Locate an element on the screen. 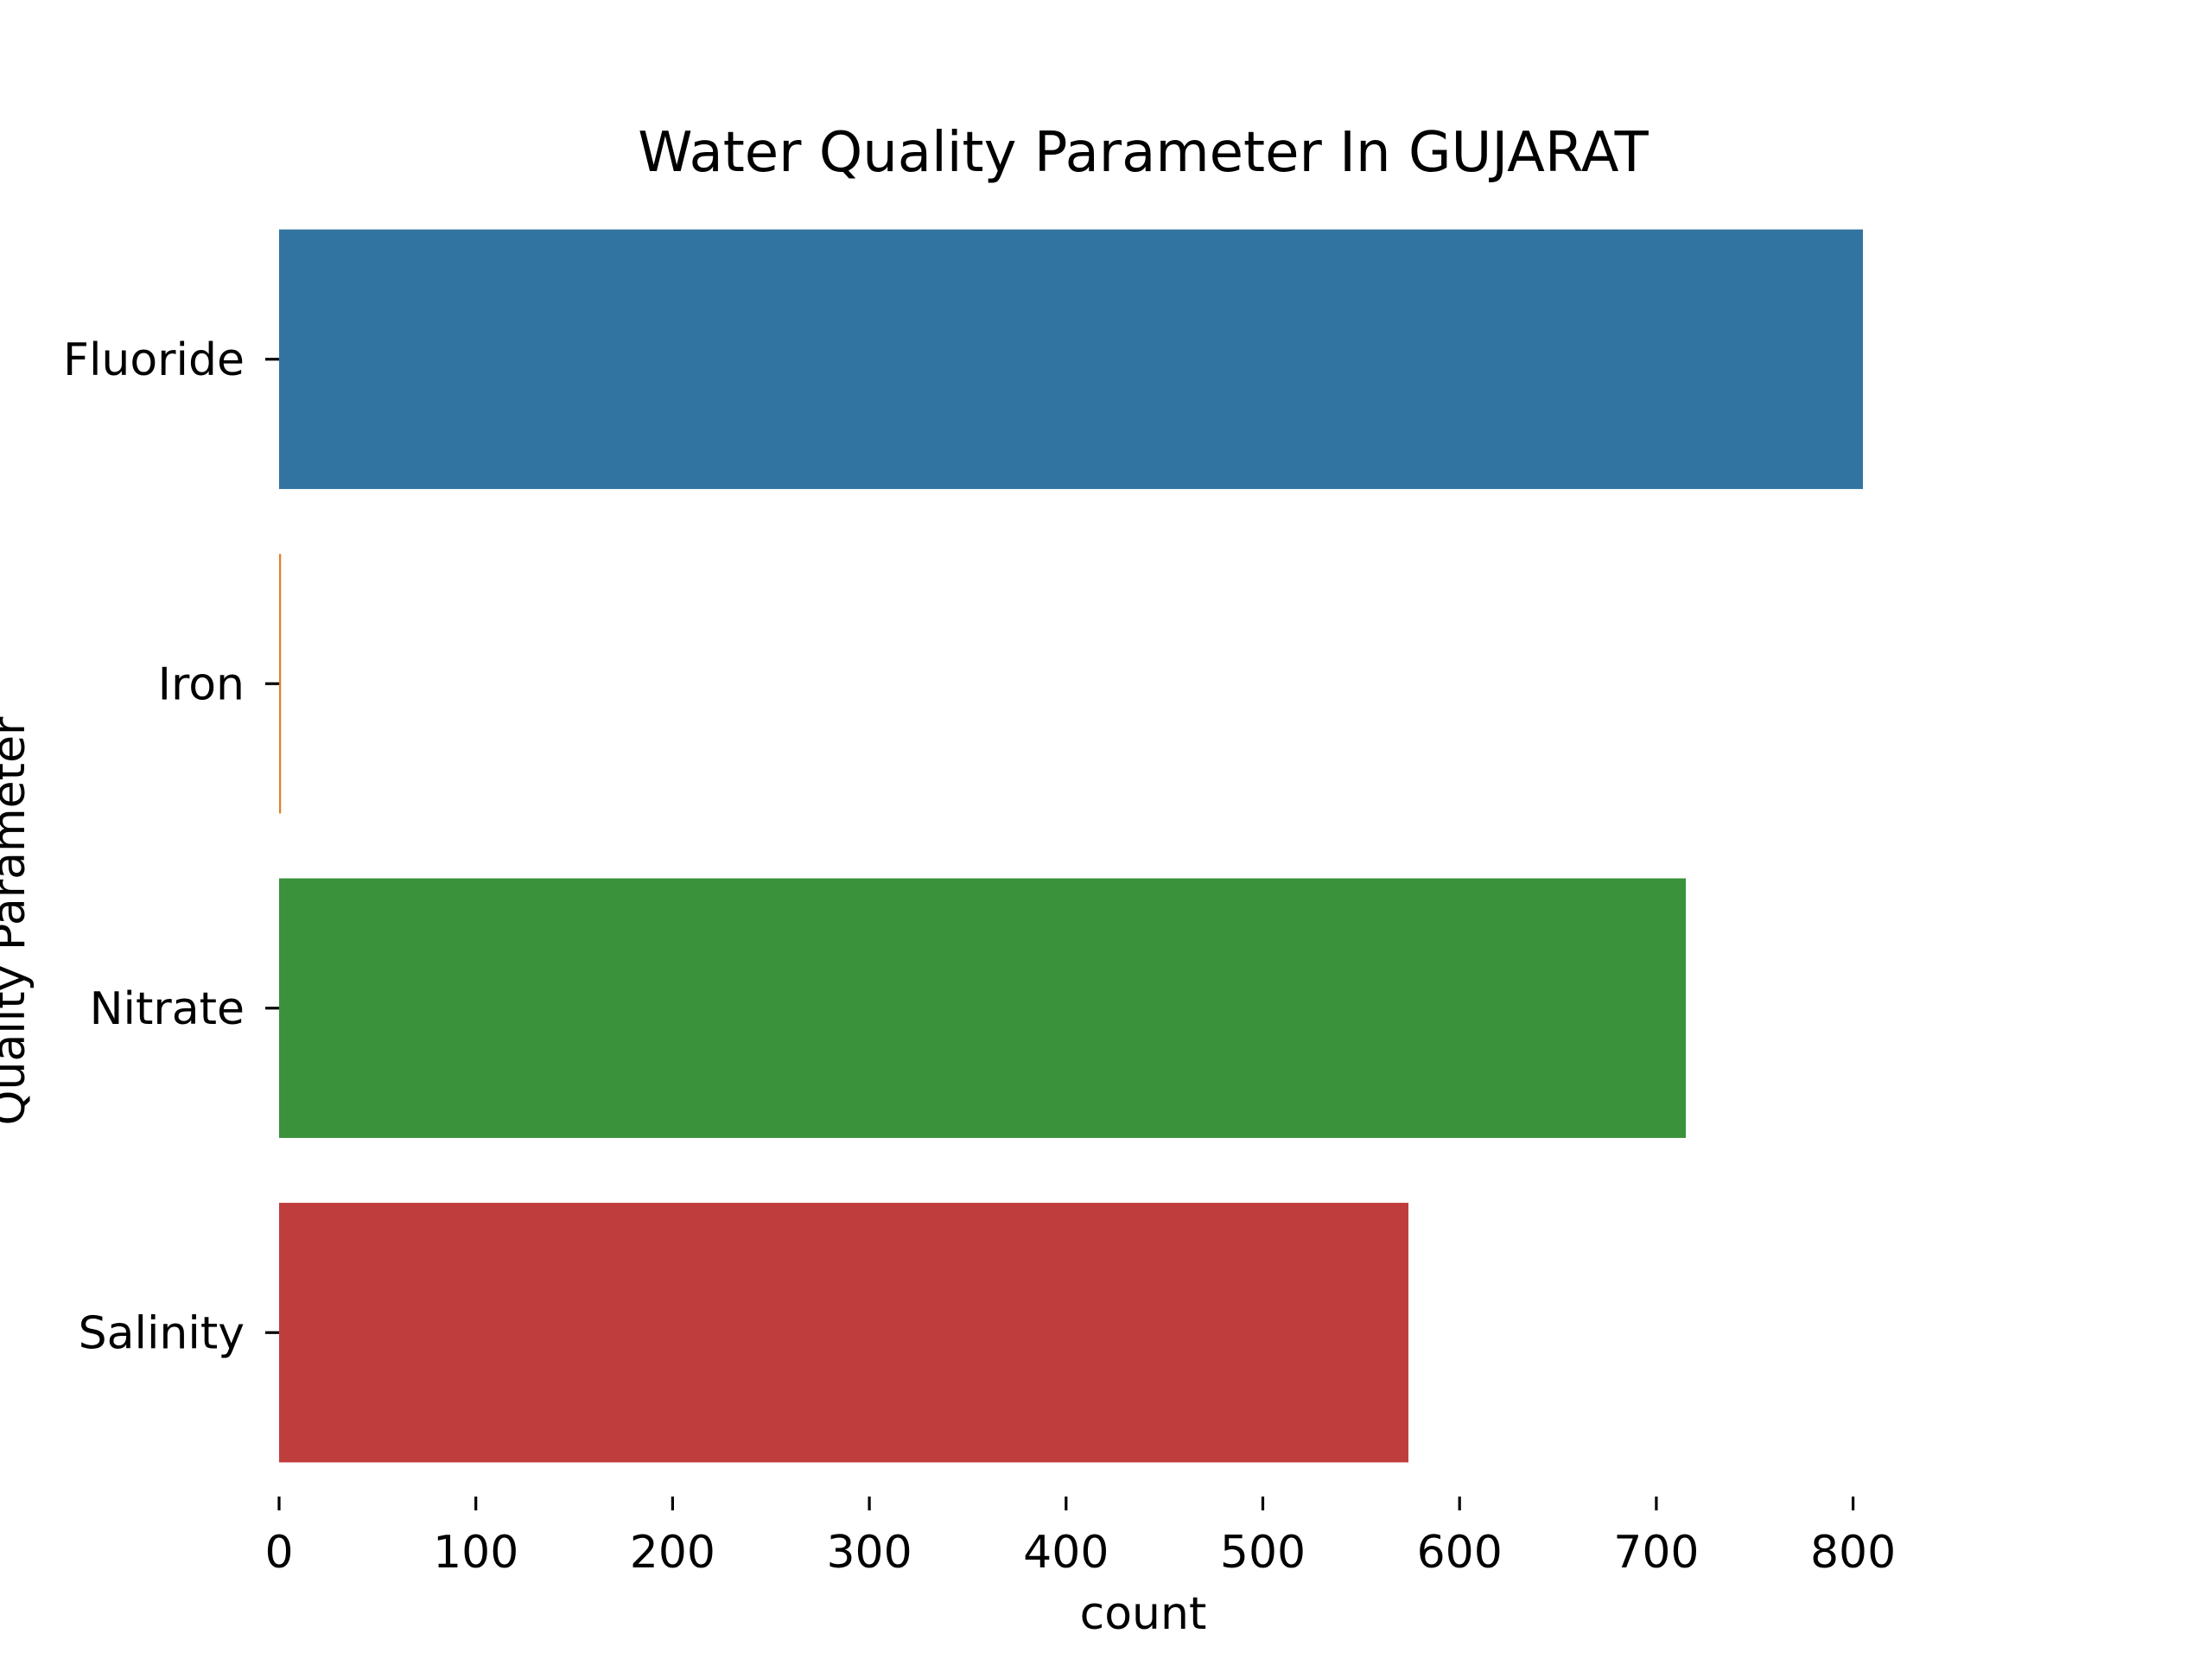  y-tick-label-salinity: Salinity is located at coordinates (162, 1333).